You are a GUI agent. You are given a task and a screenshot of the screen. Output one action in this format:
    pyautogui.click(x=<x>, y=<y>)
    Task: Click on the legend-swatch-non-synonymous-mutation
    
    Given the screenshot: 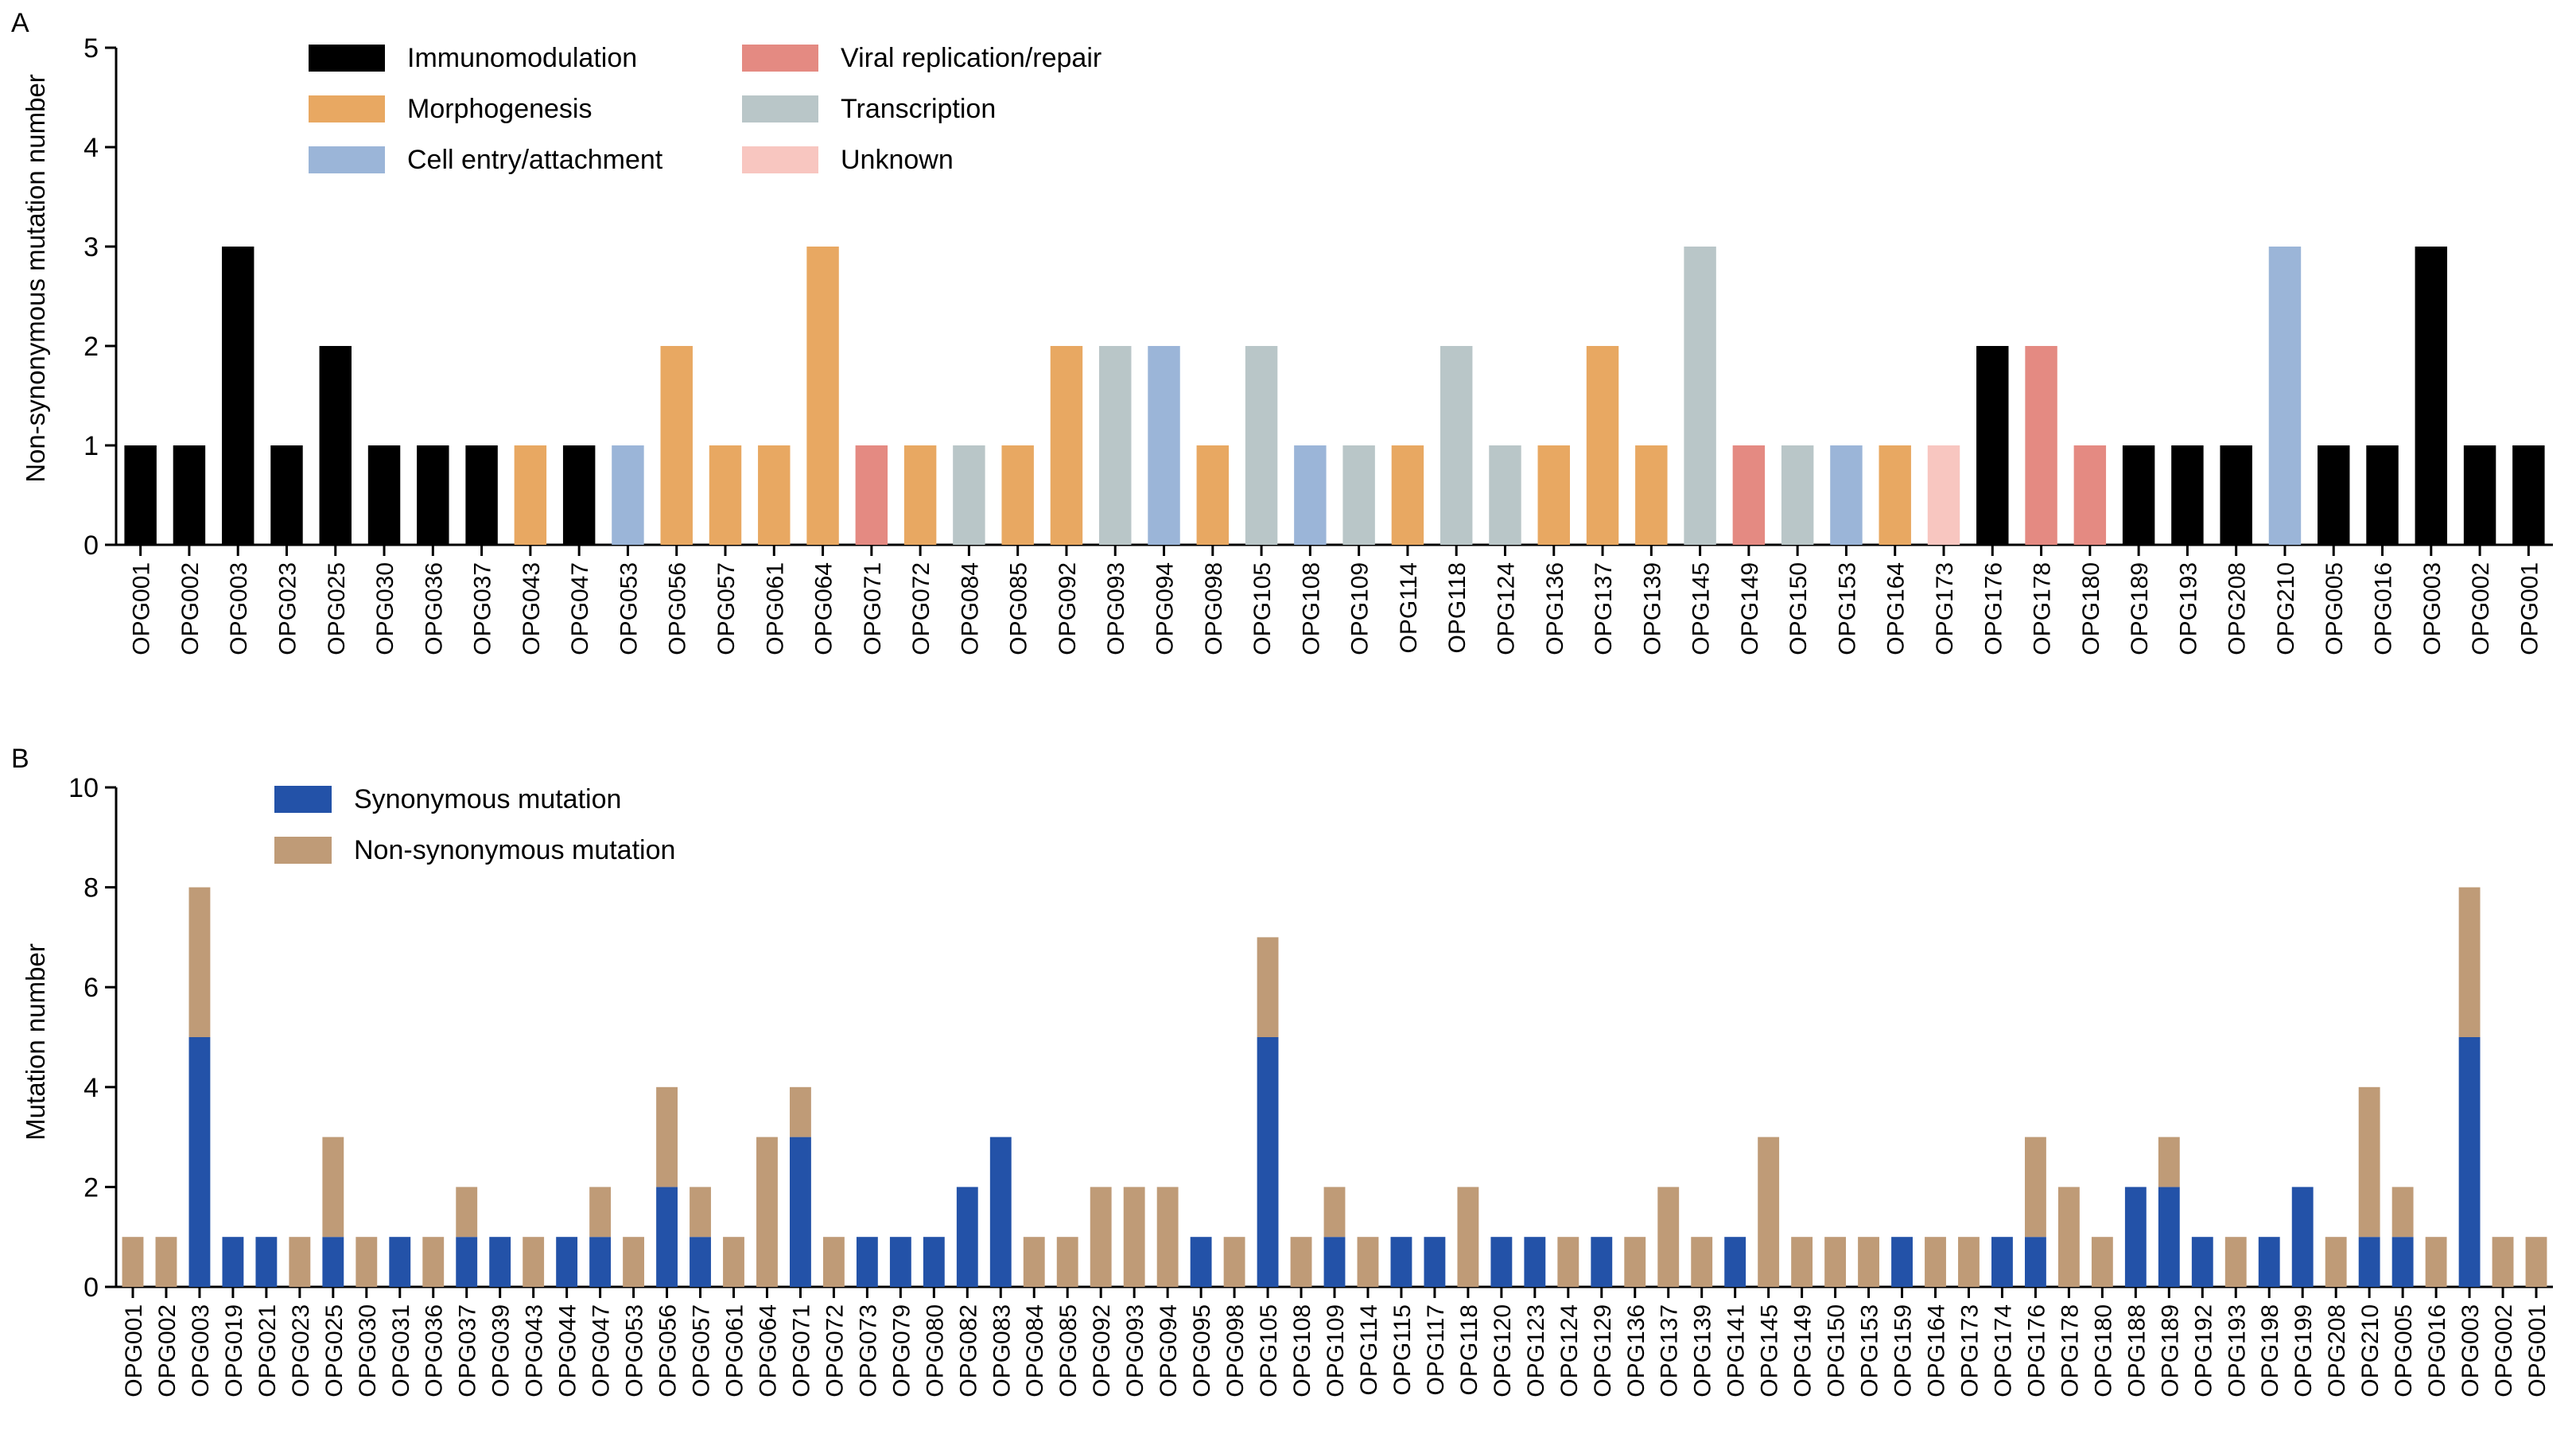 What is the action you would take?
    pyautogui.click(x=303, y=850)
    